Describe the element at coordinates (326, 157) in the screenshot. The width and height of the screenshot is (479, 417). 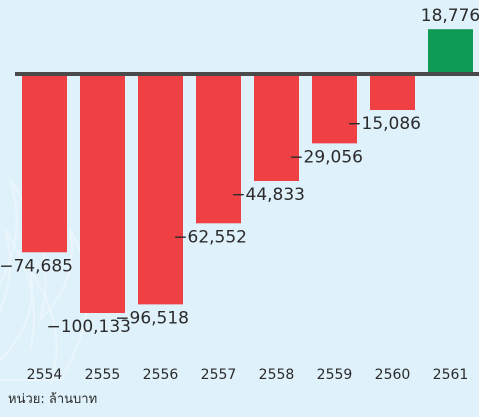
I see `value-label-2559: −29,056` at that location.